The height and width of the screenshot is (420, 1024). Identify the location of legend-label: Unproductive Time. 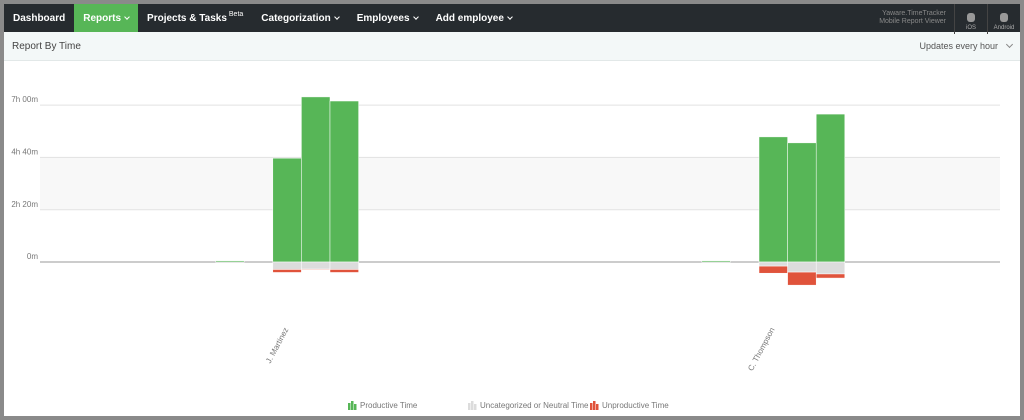
(635, 405).